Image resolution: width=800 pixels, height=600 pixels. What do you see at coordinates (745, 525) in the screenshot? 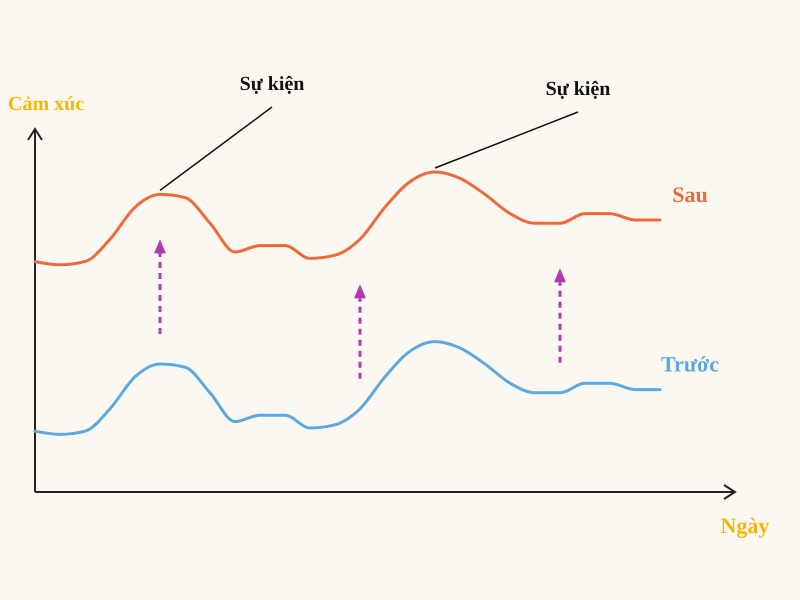
I see `x-axis-title: Ngày` at bounding box center [745, 525].